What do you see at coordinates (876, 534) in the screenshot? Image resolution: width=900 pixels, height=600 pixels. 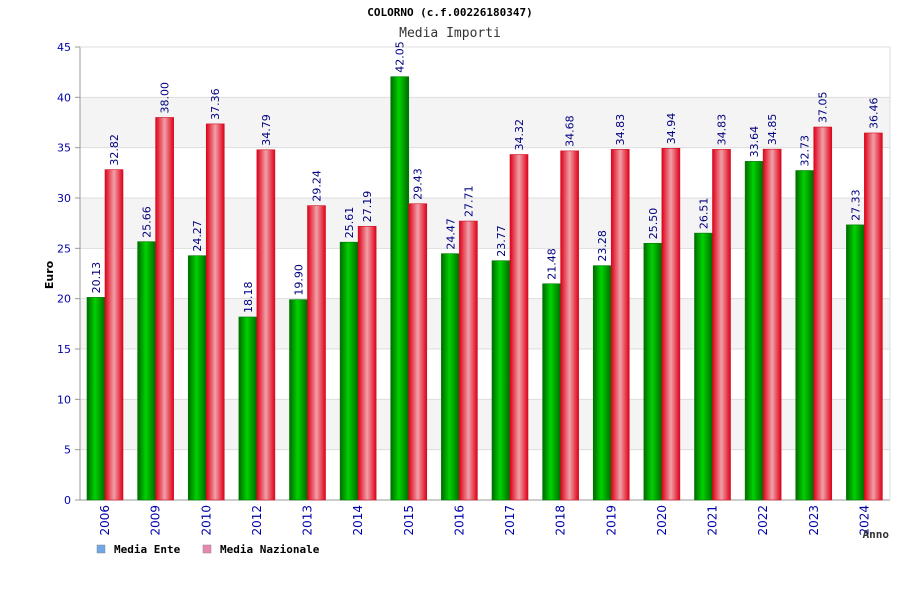 I see `x-axis-label: Anno` at bounding box center [876, 534].